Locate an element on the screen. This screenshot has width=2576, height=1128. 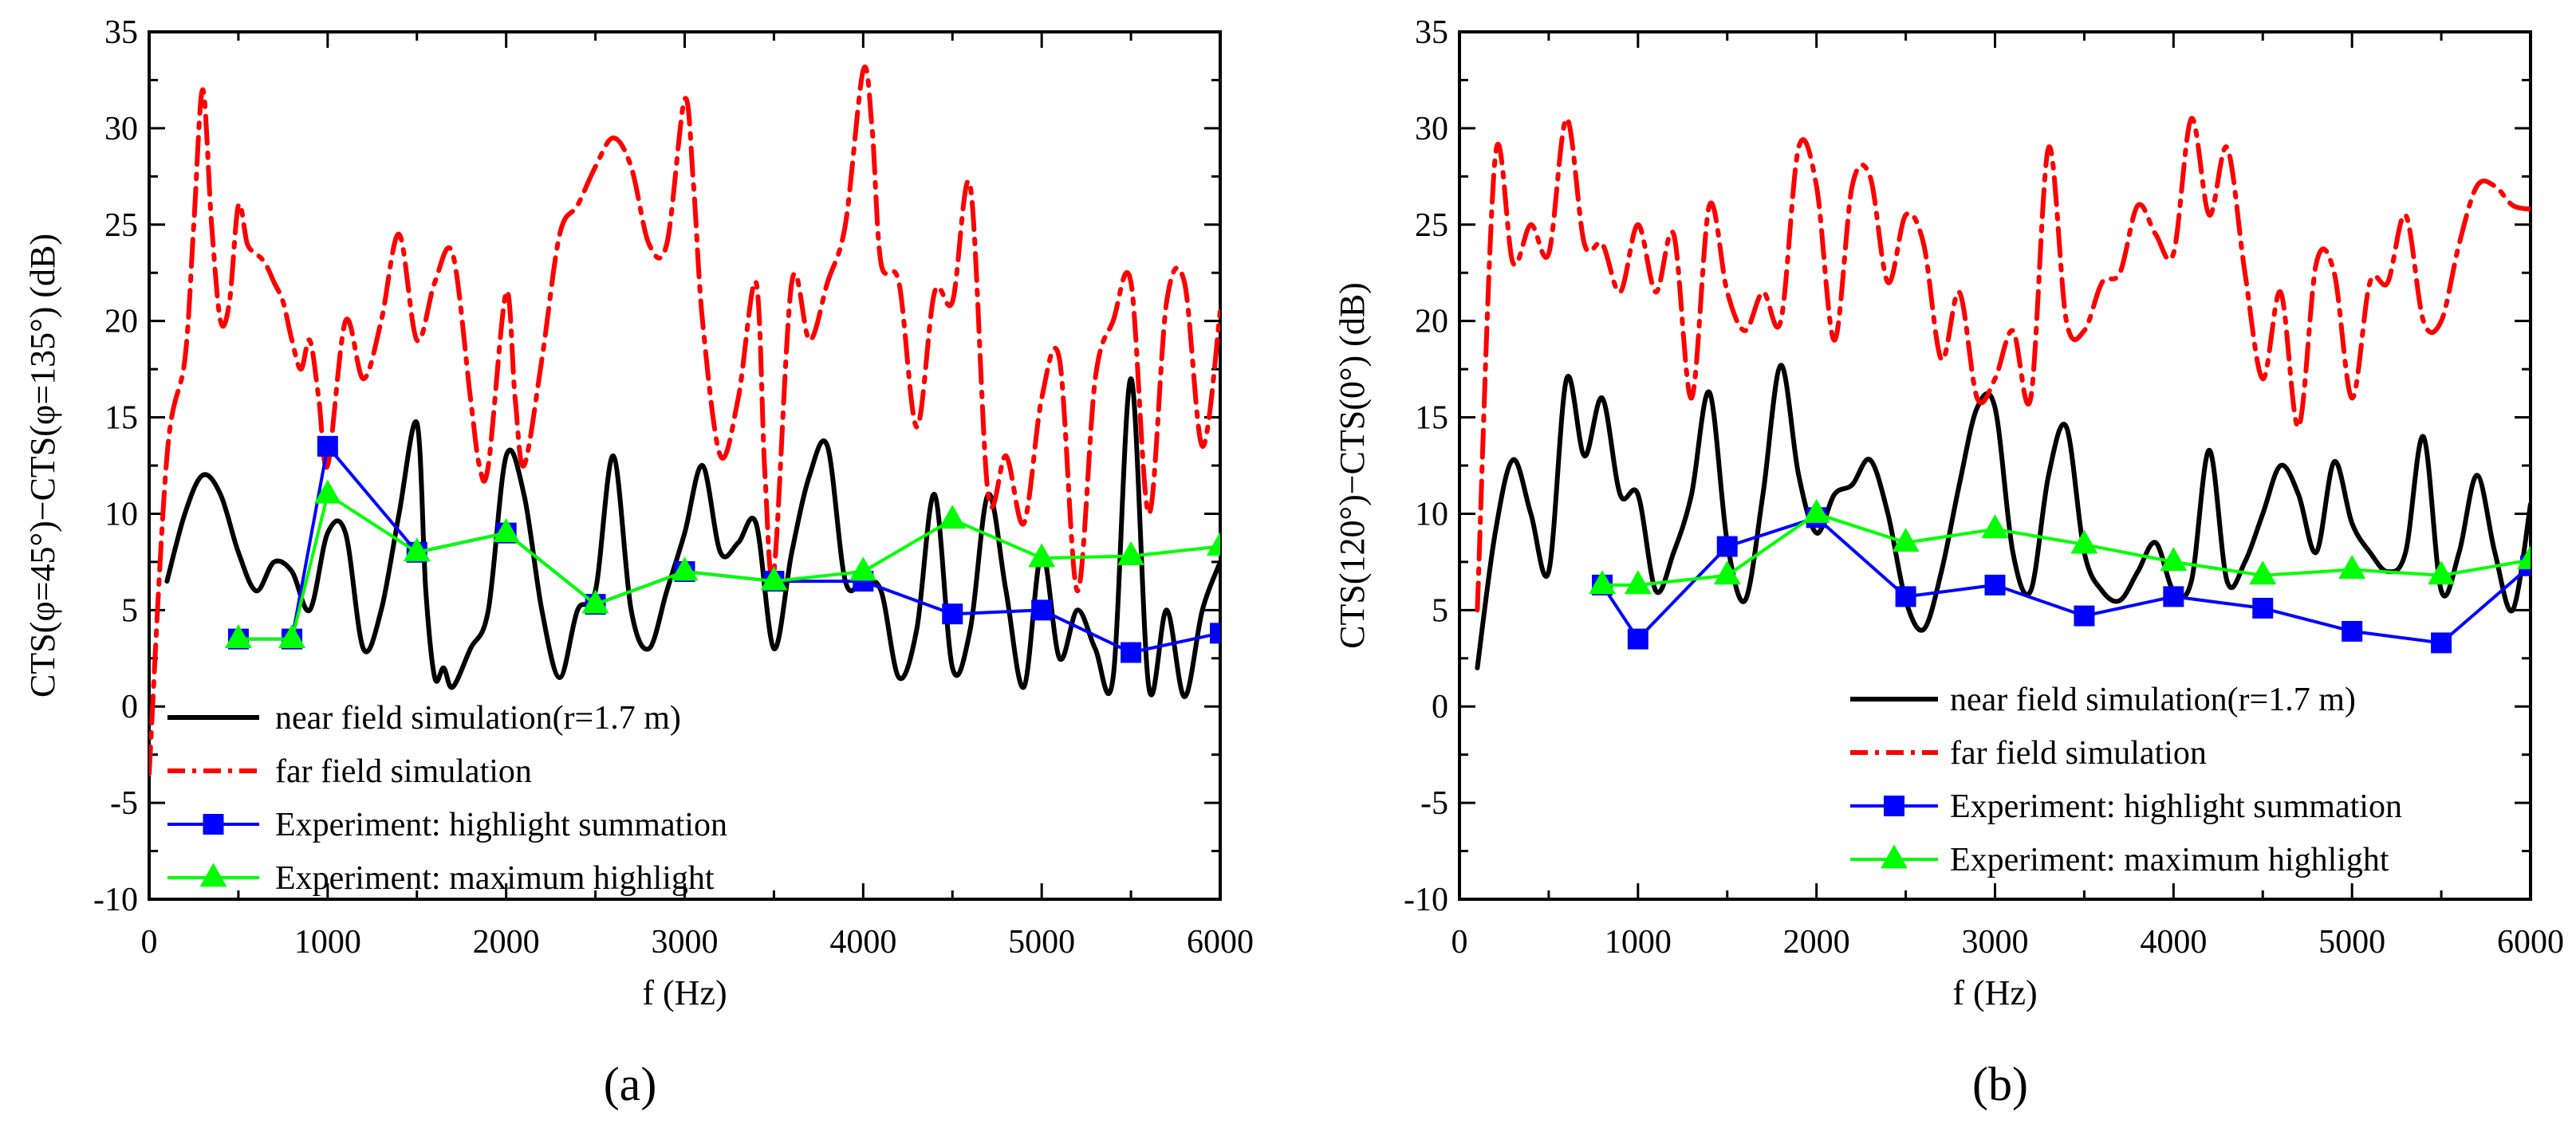
panel-label-b: (b) is located at coordinates (2000, 1084).